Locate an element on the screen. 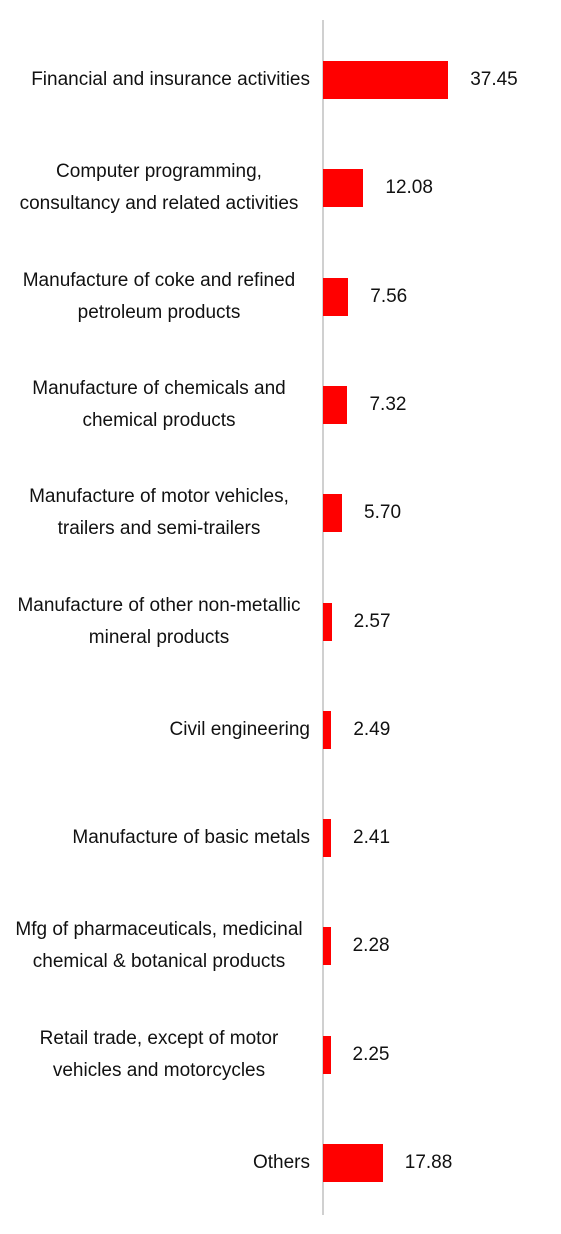  category-label-box: Civil engineering is located at coordinates (159, 730).